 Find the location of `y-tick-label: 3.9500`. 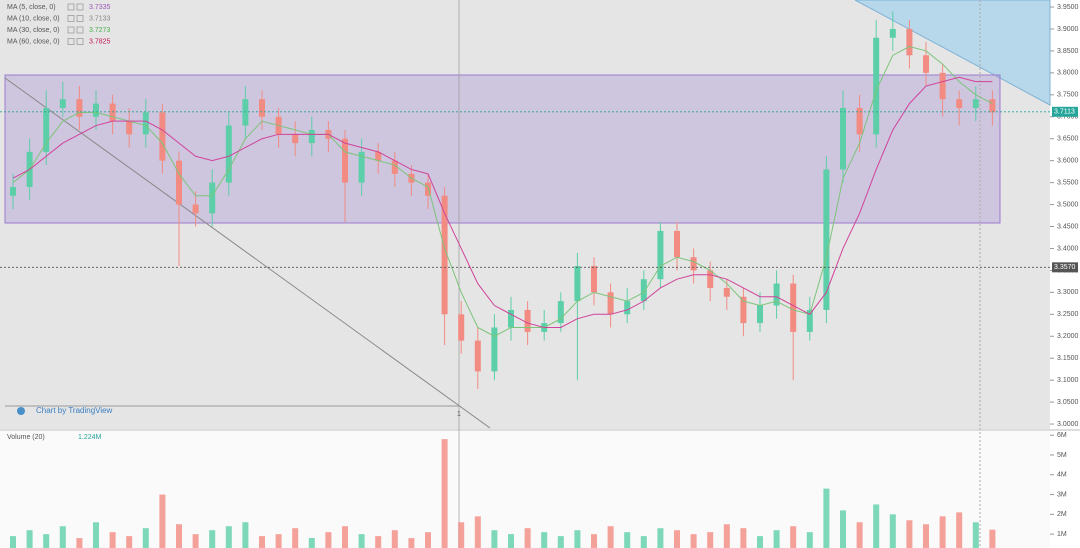

y-tick-label: 3.9500 is located at coordinates (1068, 7).